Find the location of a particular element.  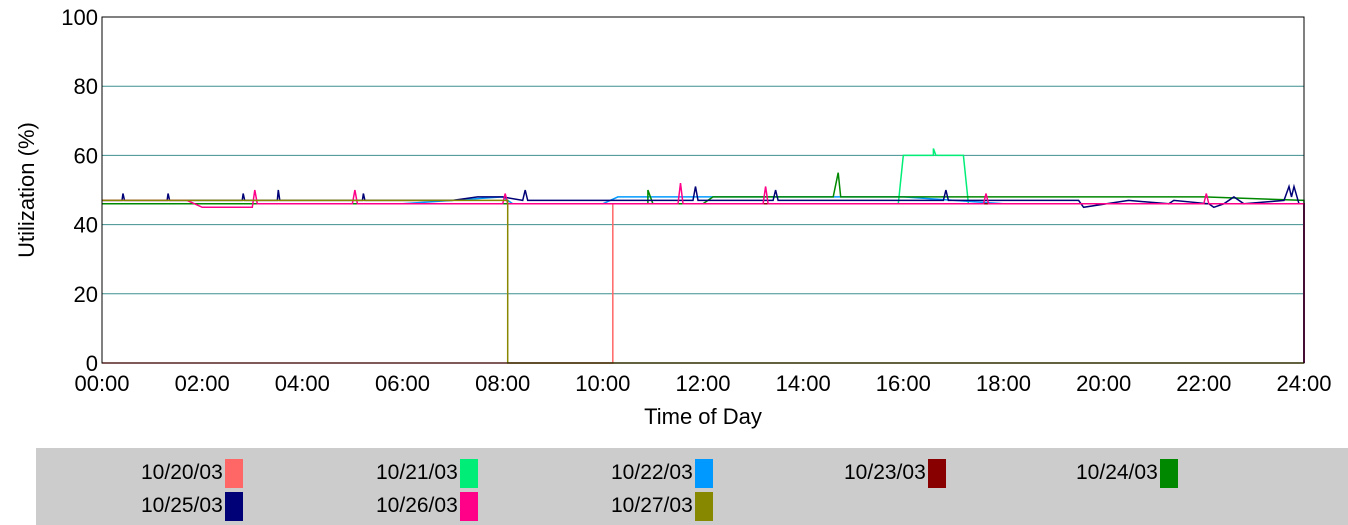

x-axis-title: Time of Day is located at coordinates (703, 416).